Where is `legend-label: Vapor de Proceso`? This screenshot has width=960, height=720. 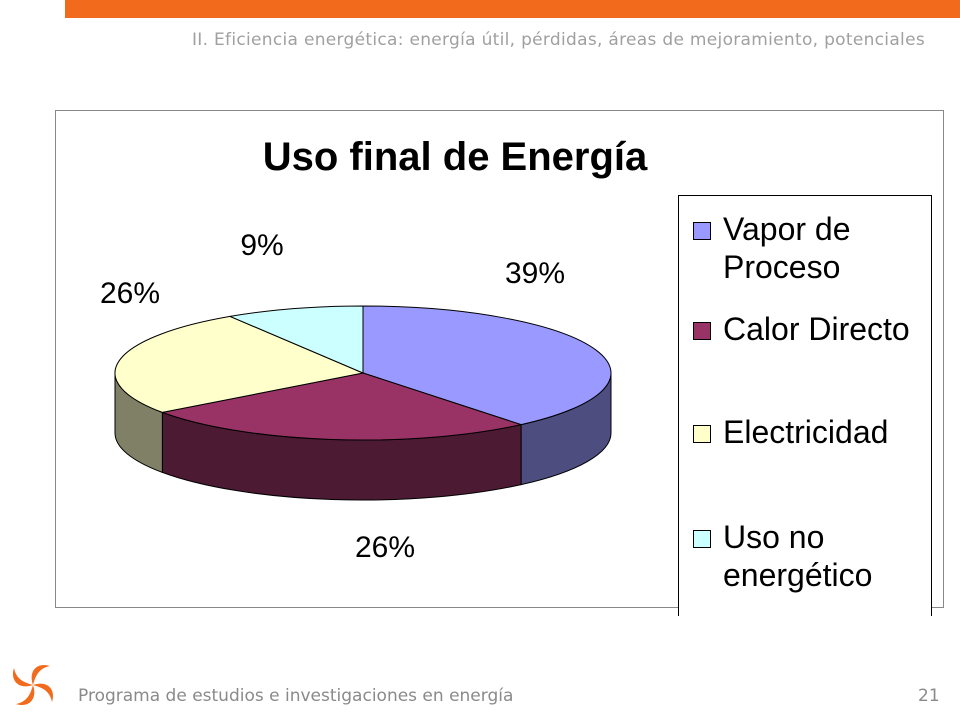 legend-label: Vapor de Proceso is located at coordinates (787, 248).